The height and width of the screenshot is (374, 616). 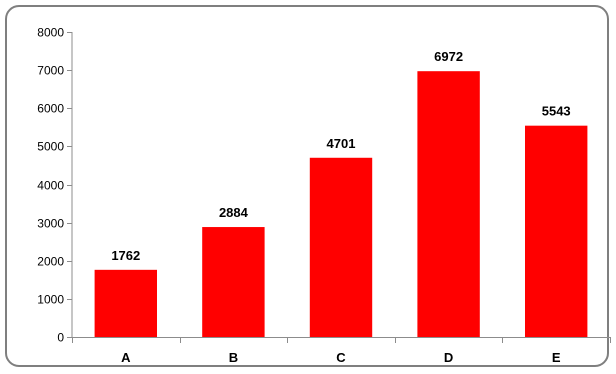 I want to click on bar-d, so click(x=448, y=204).